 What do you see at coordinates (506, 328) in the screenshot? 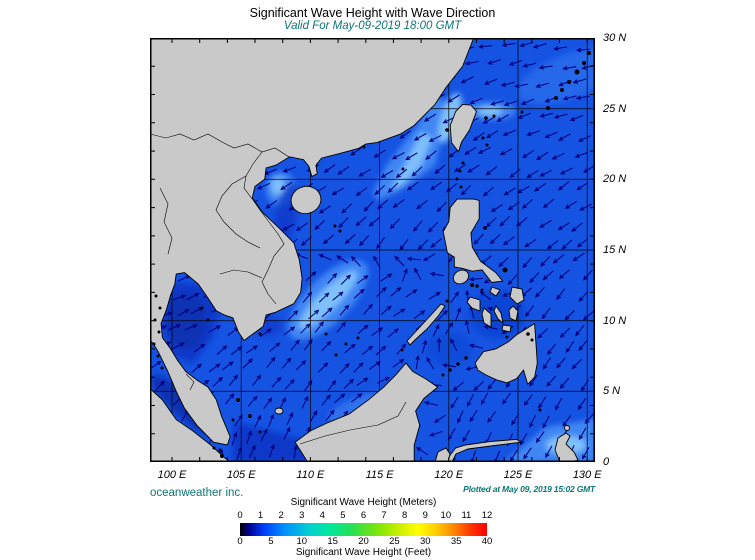
I see `land-bohol` at bounding box center [506, 328].